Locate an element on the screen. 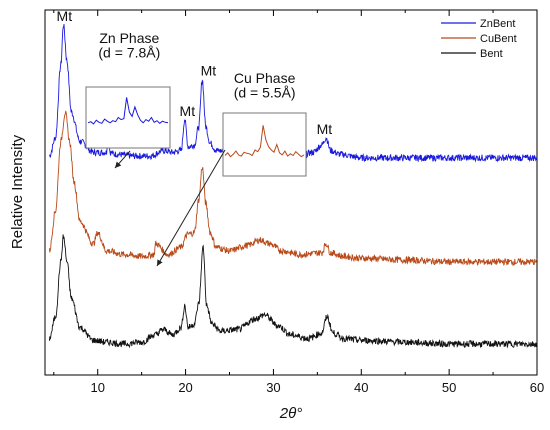 The height and width of the screenshot is (430, 550). x-tick-label: 10 is located at coordinates (97, 387).